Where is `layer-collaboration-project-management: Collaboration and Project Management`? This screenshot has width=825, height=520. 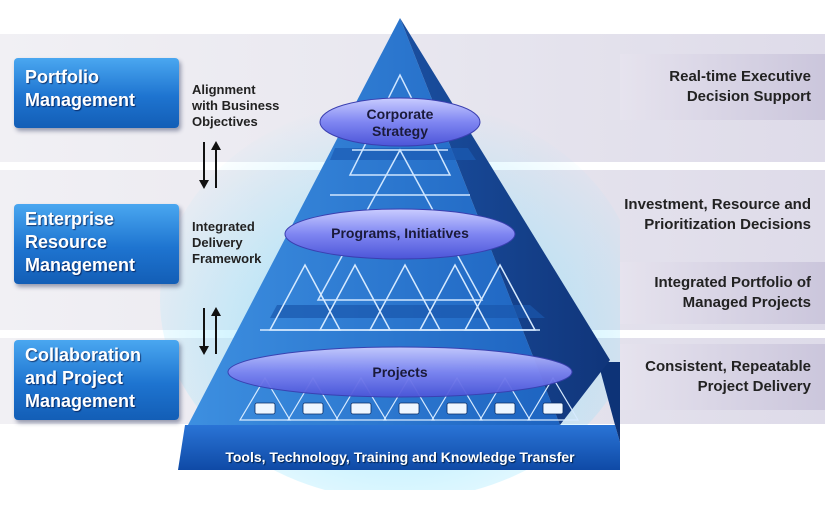 layer-collaboration-project-management: Collaboration and Project Management is located at coordinates (96, 380).